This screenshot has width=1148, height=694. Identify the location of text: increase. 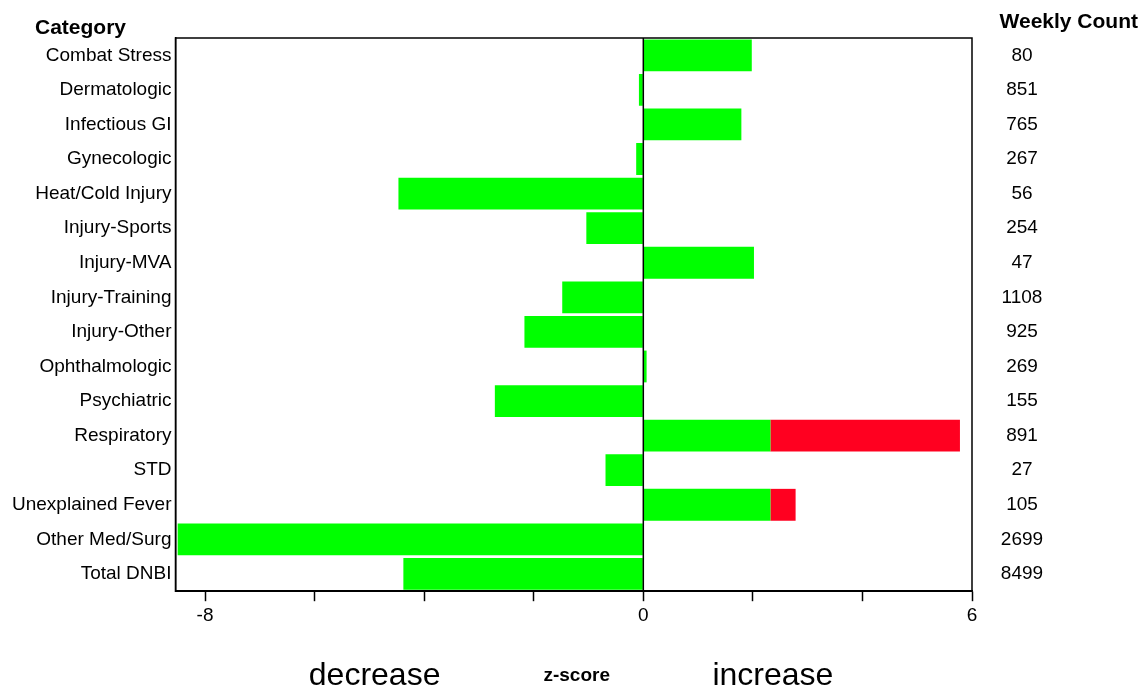
(773, 673).